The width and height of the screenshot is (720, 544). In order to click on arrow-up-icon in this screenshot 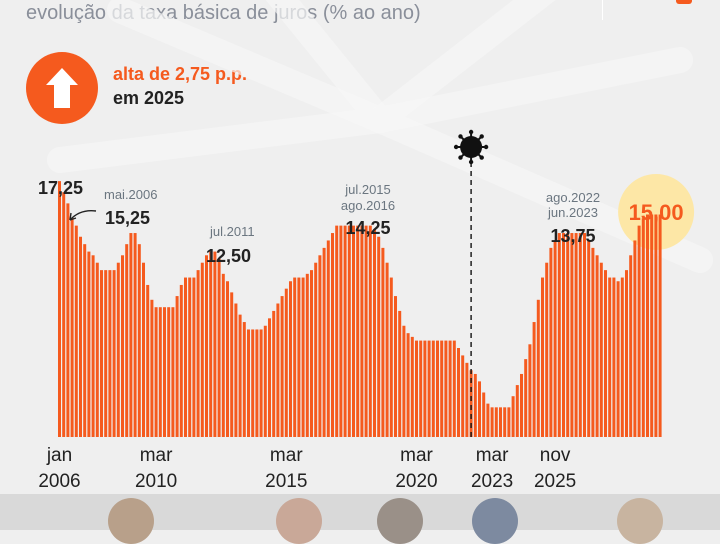, I will do `click(62, 88)`.